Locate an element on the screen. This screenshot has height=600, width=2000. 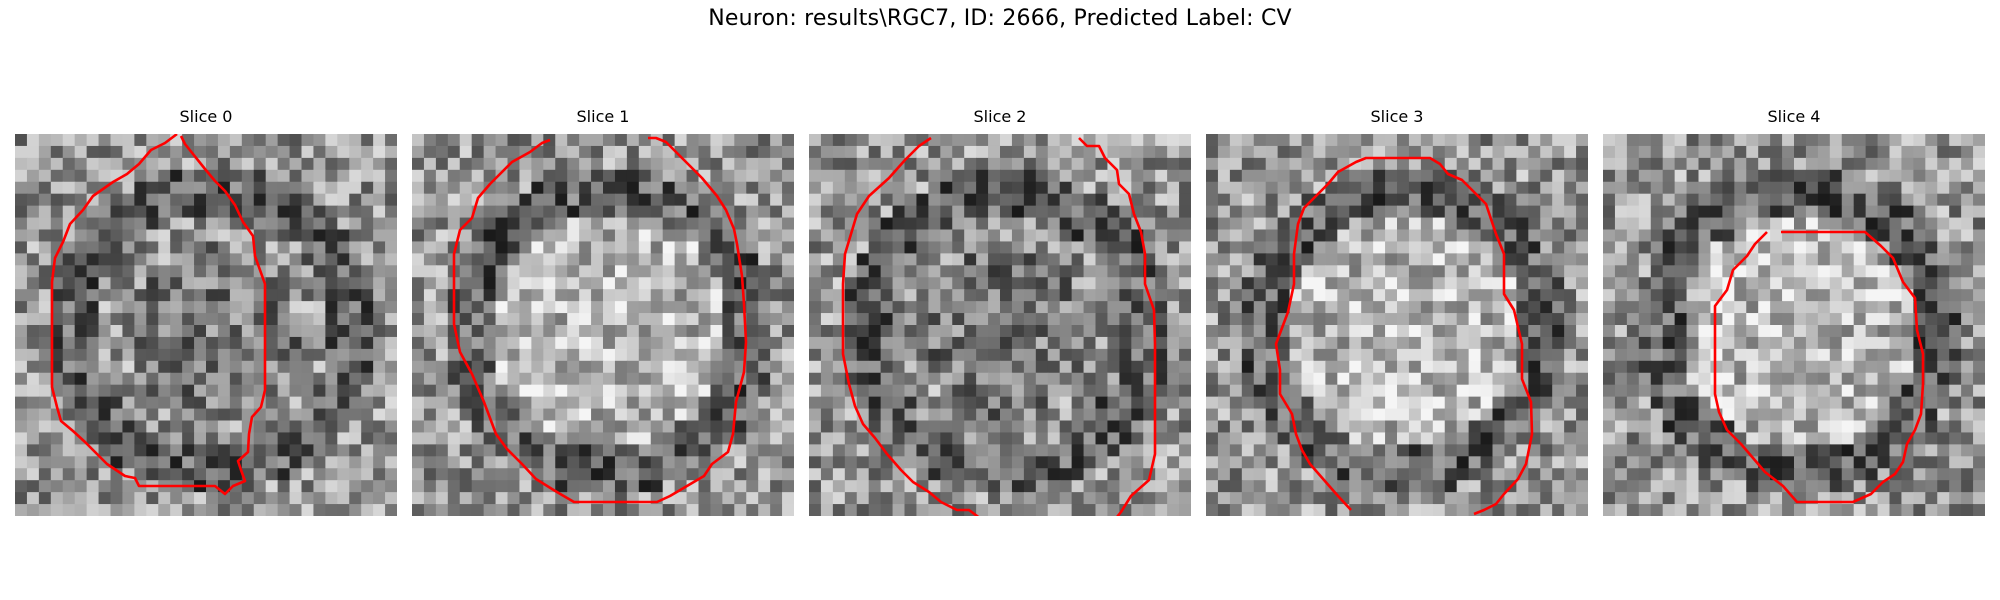
slice-title-1: Slice 1 is located at coordinates (603, 116).